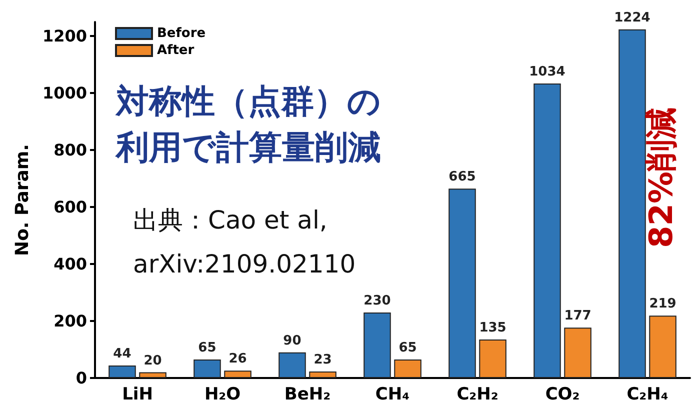  Describe the element at coordinates (244, 264) in the screenshot. I see `annotation: arXiv:2109.02110` at that location.